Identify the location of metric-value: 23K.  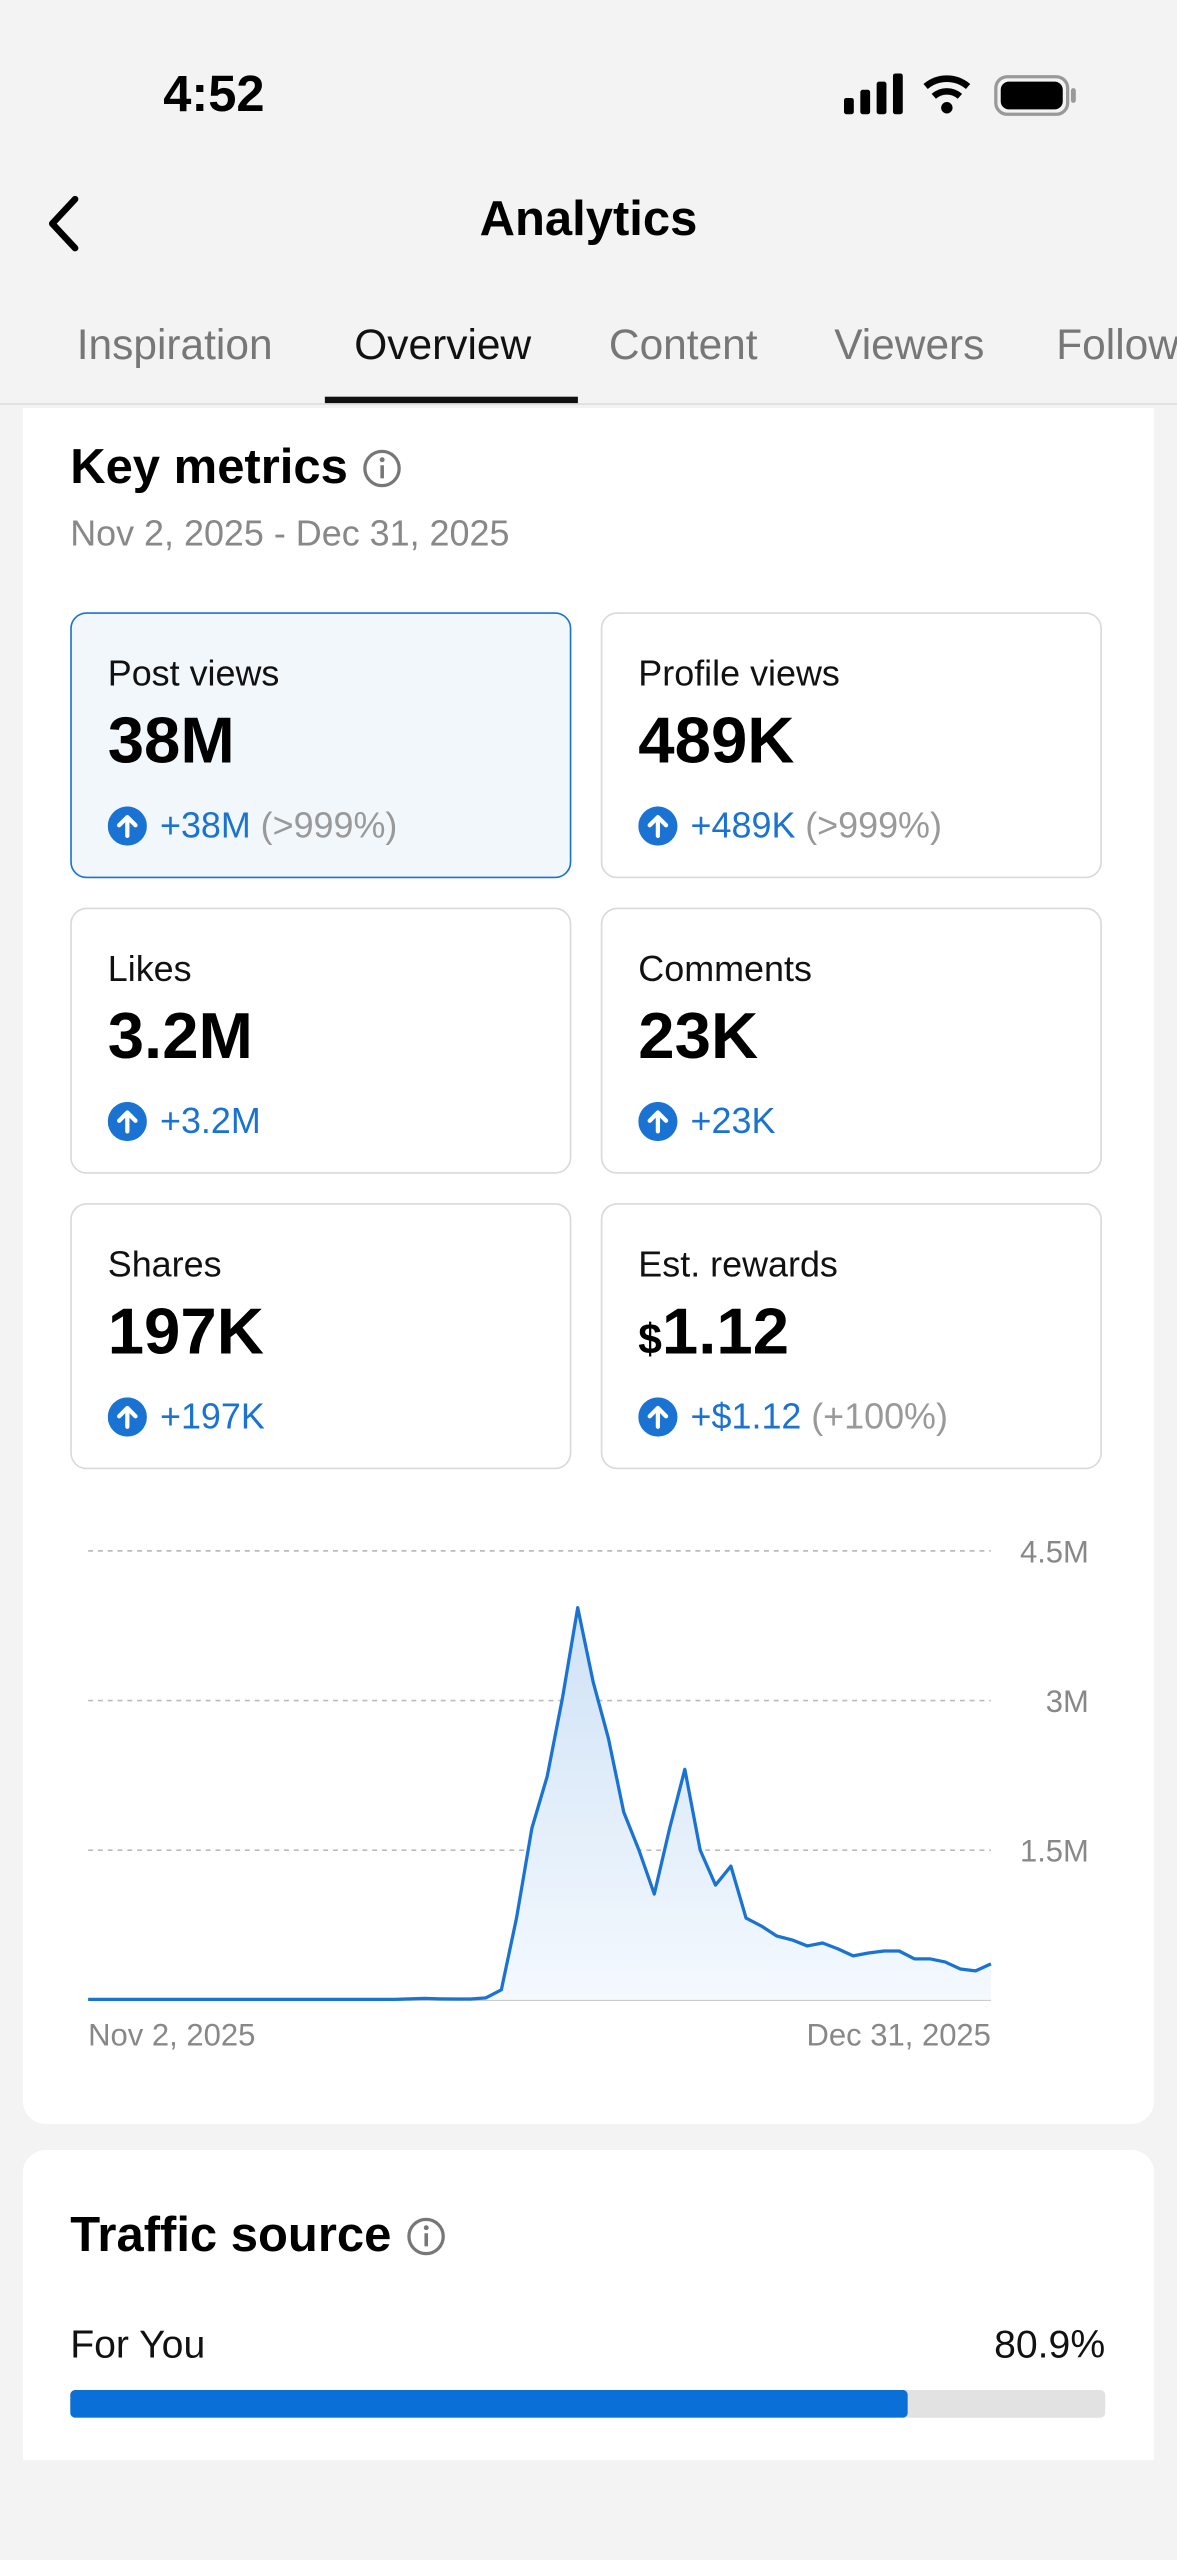
(698, 1037).